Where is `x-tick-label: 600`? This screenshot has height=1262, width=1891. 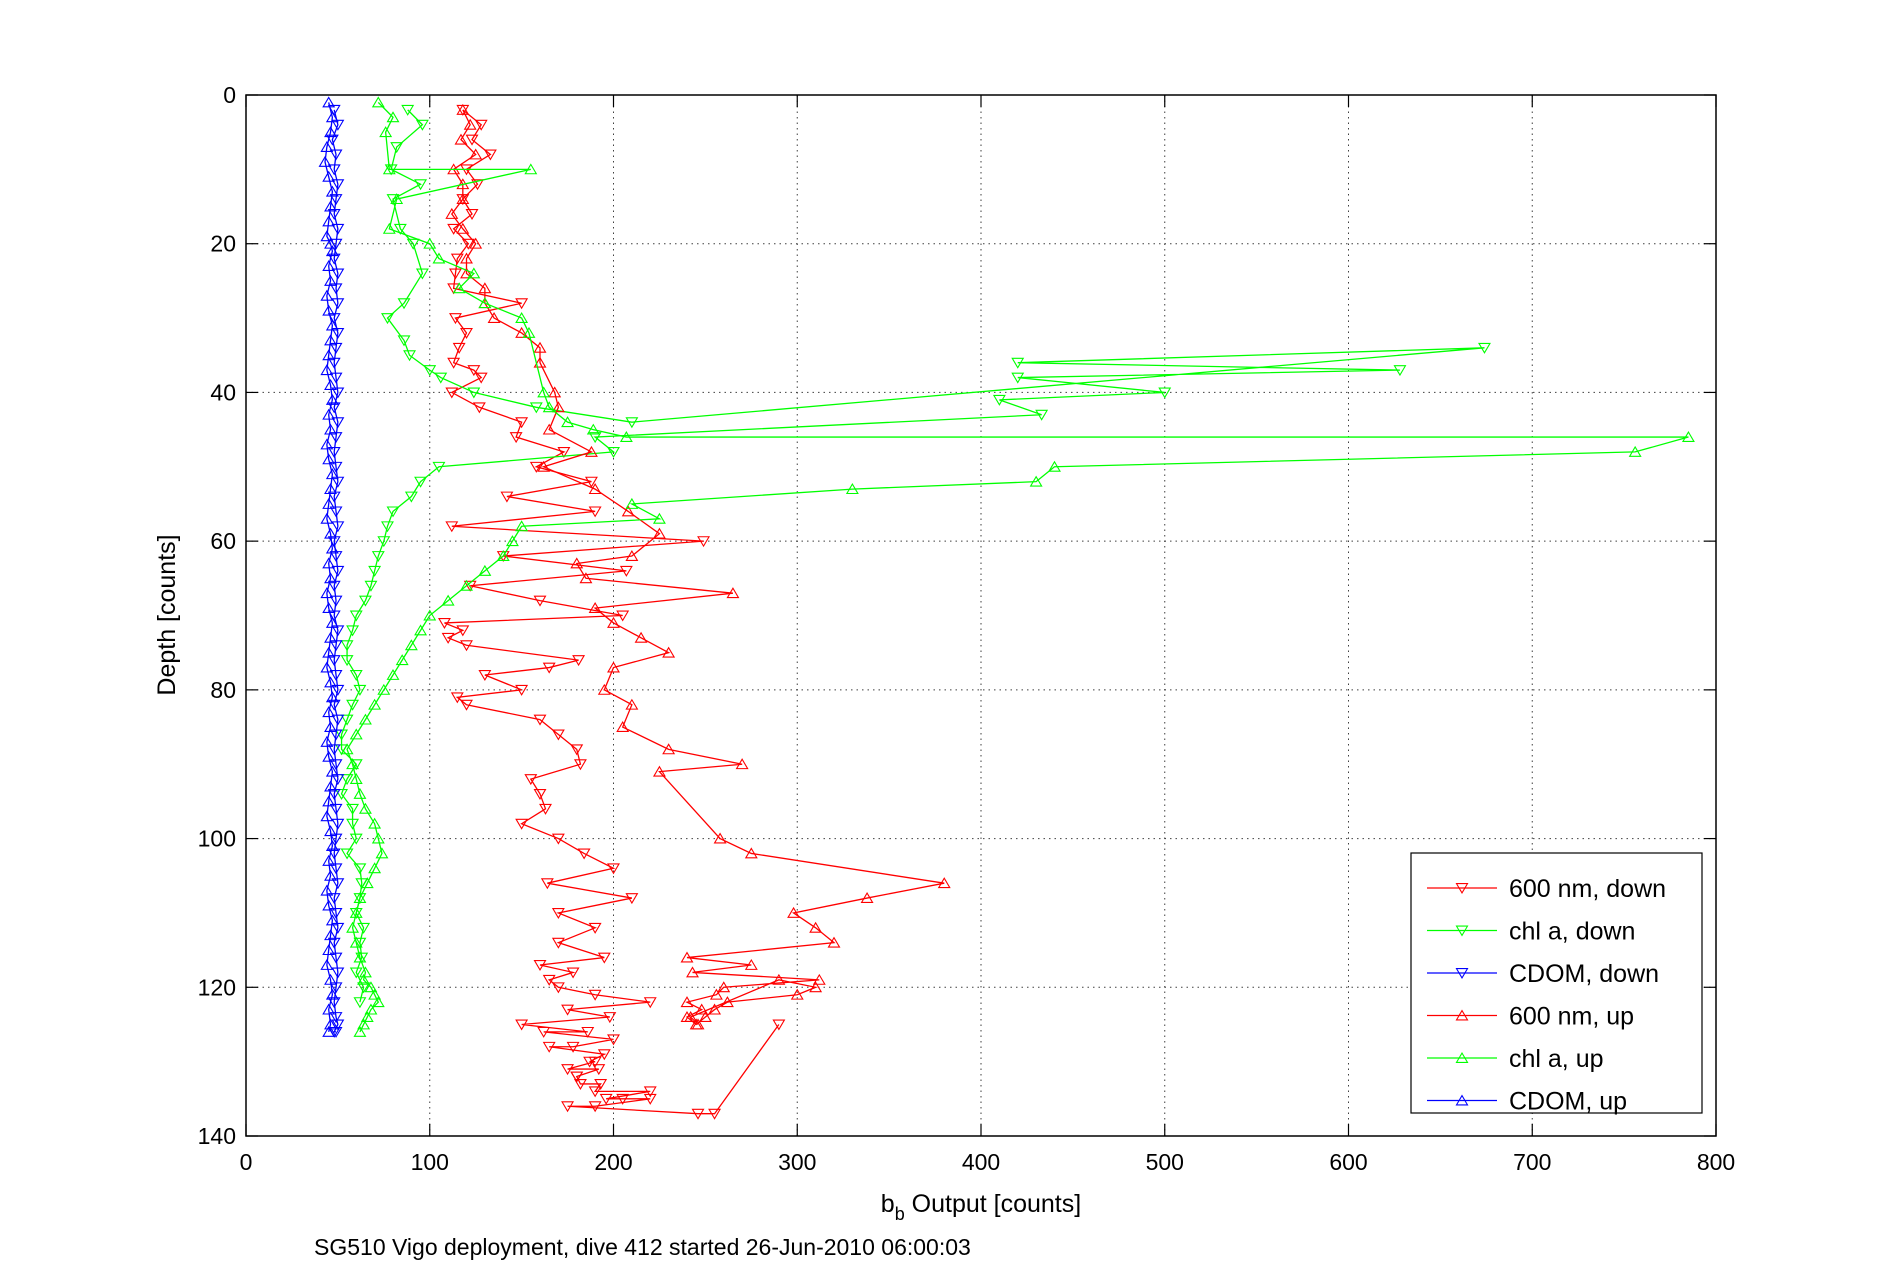 x-tick-label: 600 is located at coordinates (1348, 1162).